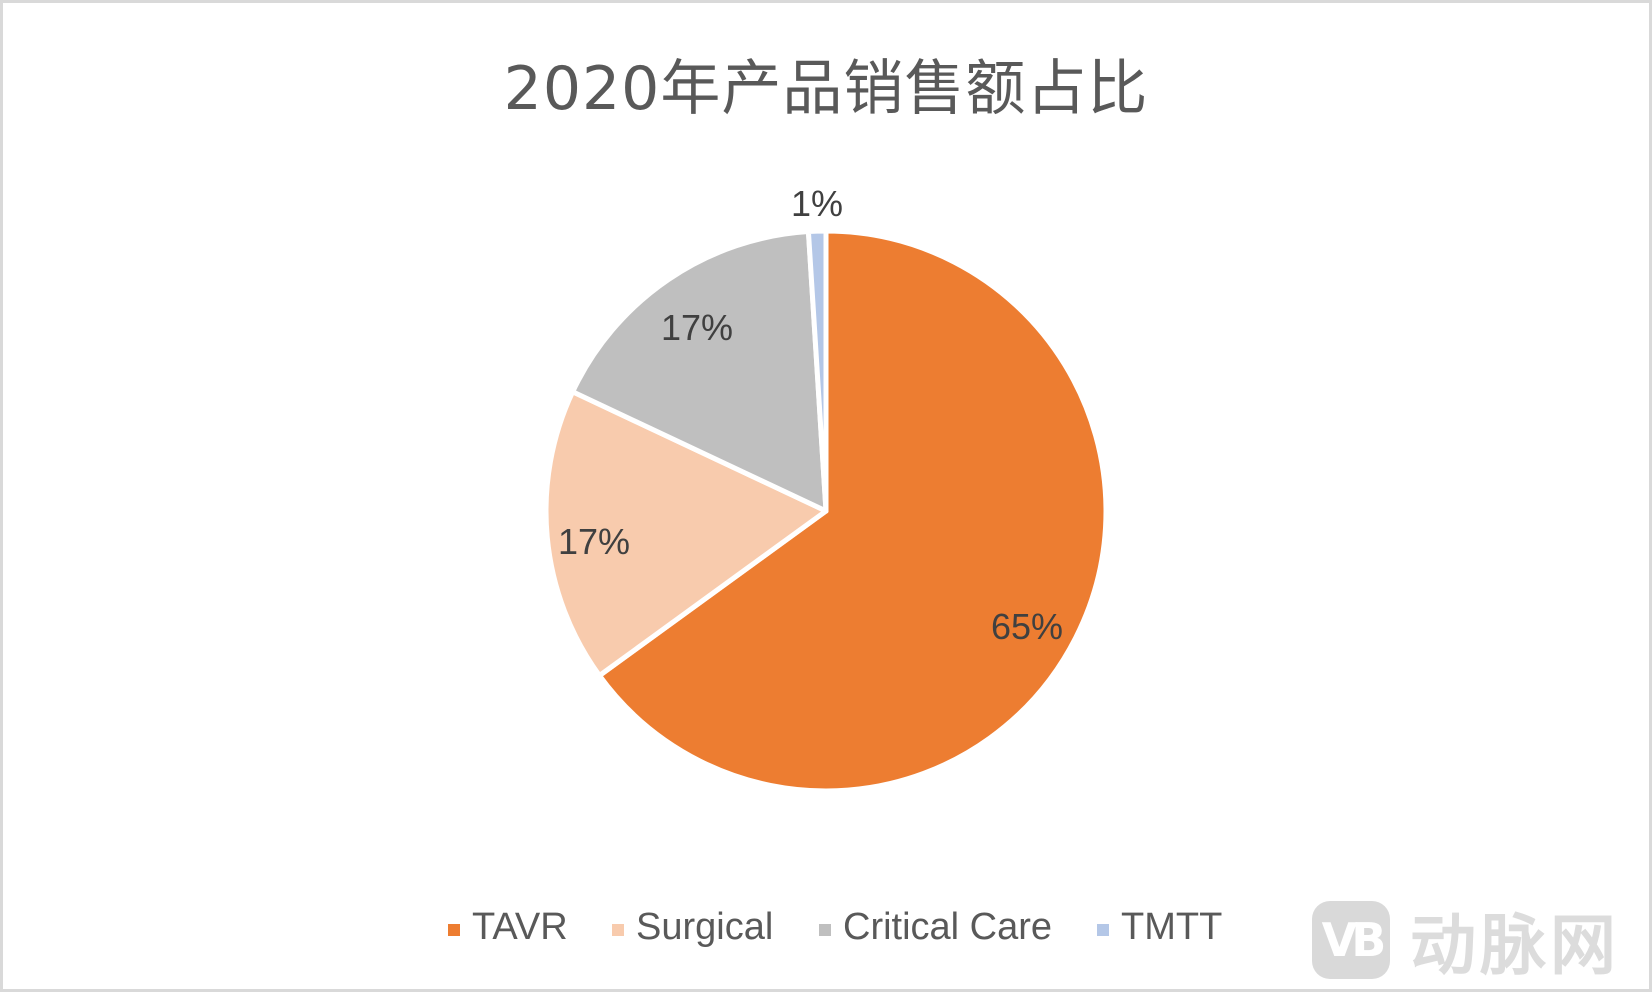 The height and width of the screenshot is (992, 1652). I want to click on legend-item-critical-care: Critical Care, so click(935, 927).